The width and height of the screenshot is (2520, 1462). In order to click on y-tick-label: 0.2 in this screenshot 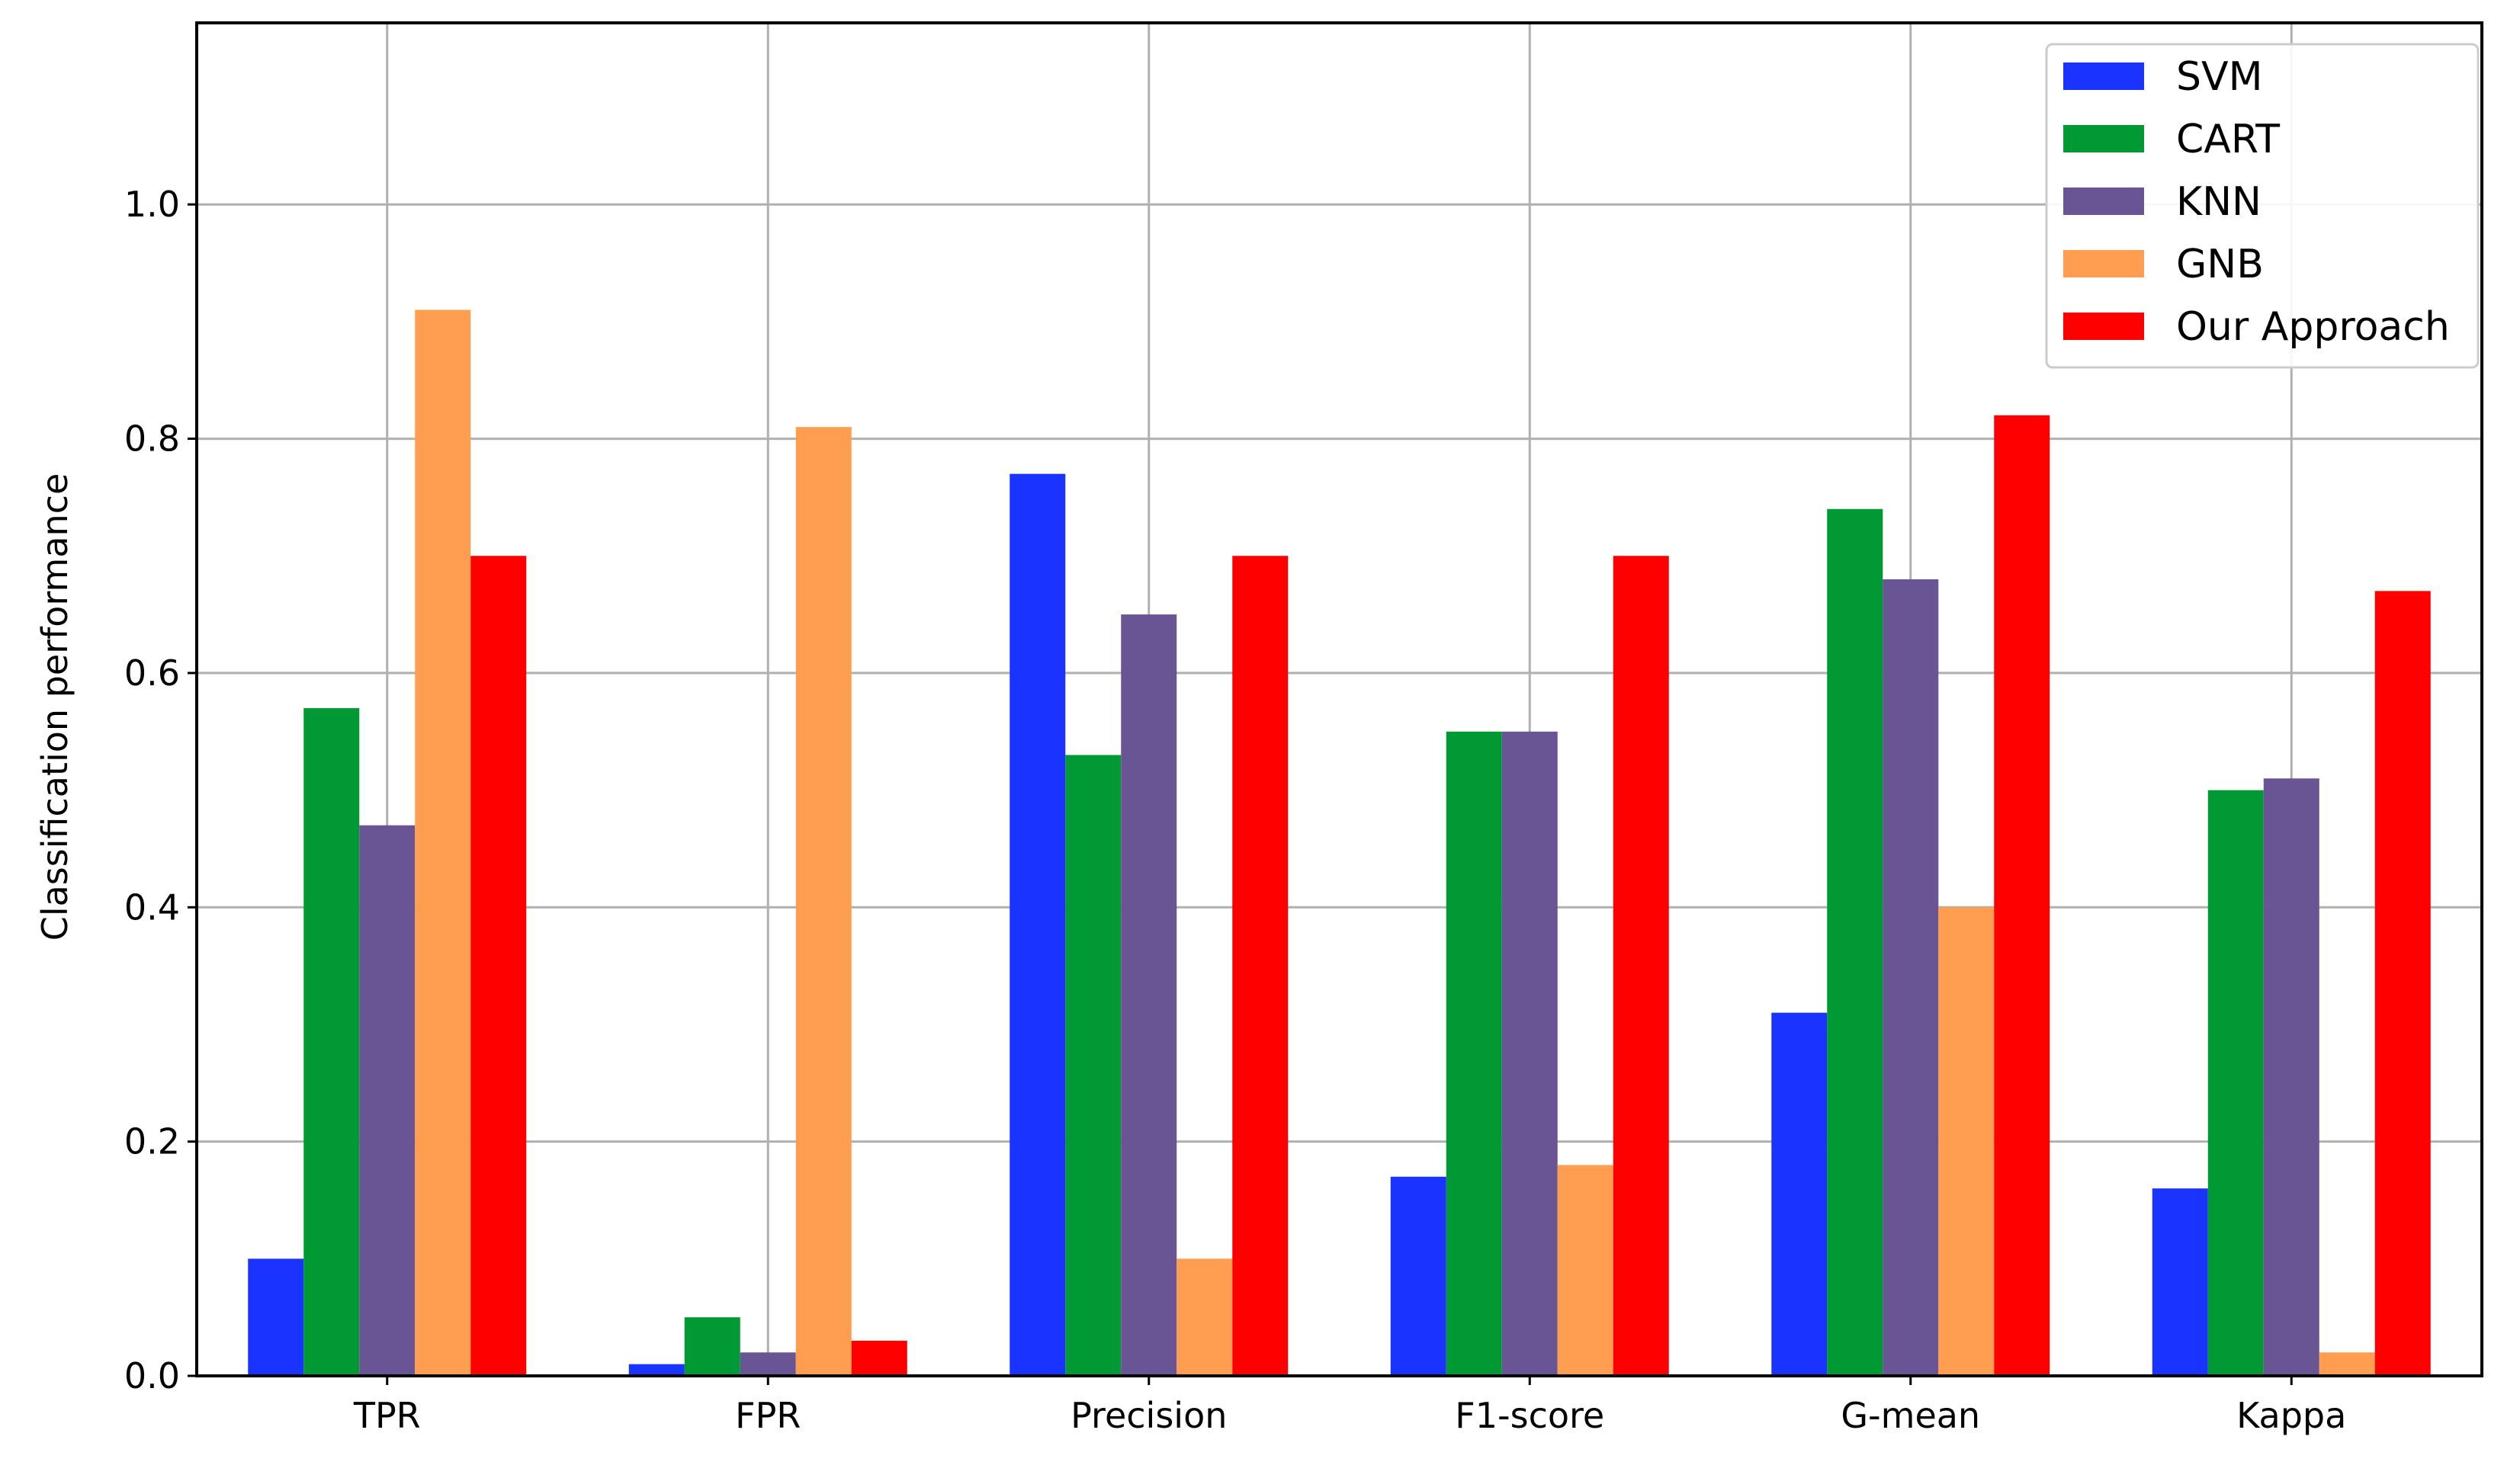, I will do `click(152, 1141)`.